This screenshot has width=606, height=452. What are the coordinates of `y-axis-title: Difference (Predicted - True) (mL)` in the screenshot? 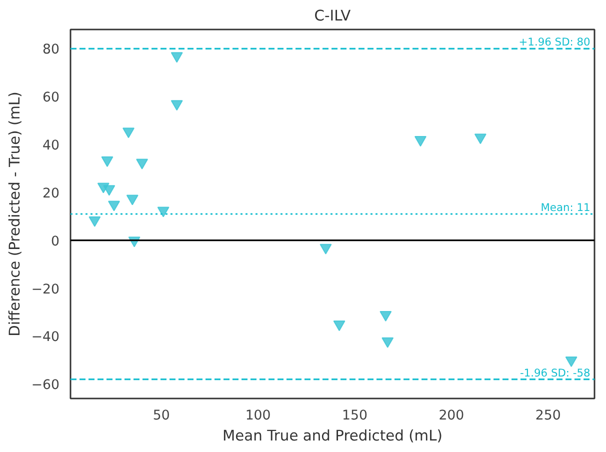 It's located at (15, 214).